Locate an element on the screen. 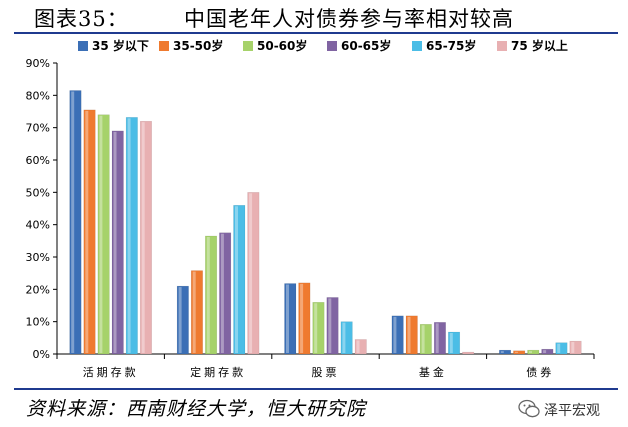  y-tick-label: 60% is located at coordinates (38, 160).